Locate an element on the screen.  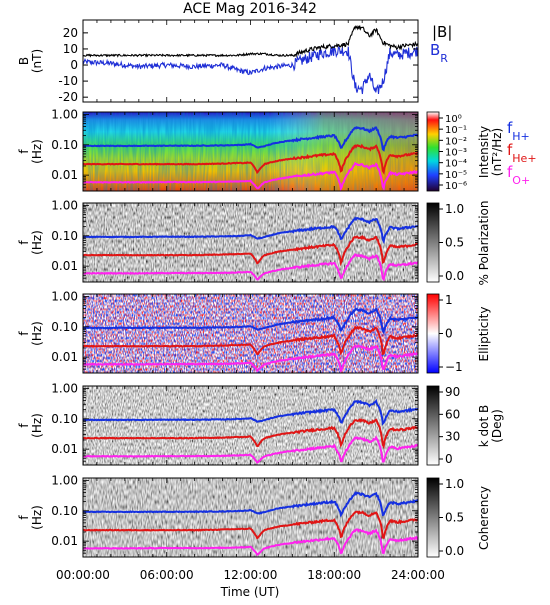
coherency-spectrogram is located at coordinates (250, 517).